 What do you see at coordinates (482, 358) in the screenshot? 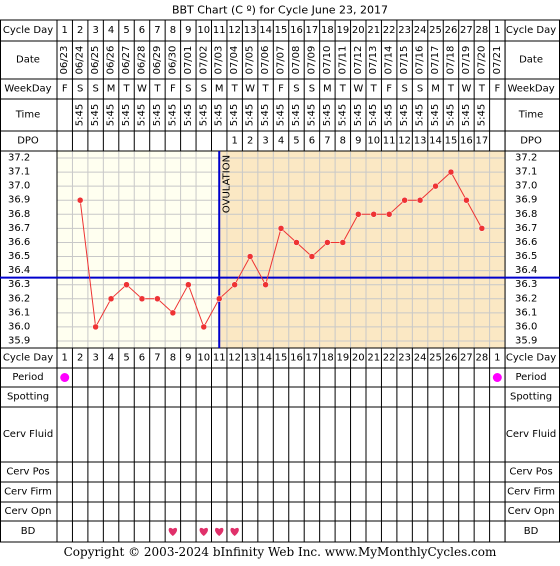
I see `cycle-day-label-bottom: 28` at bounding box center [482, 358].